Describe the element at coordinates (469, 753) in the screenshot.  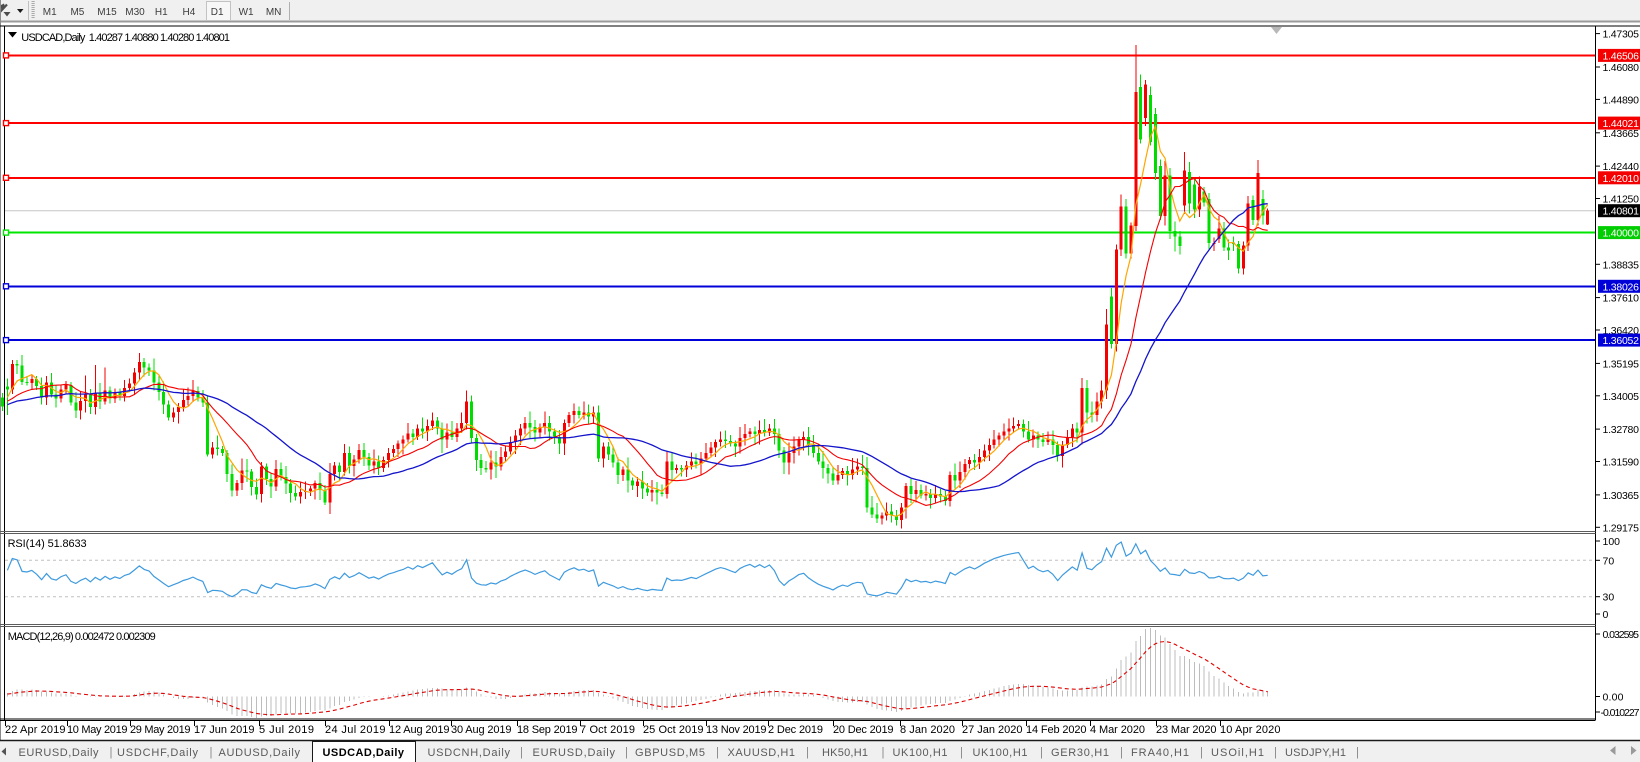
I see `svg-text: USDCNH,Daily` at that location.